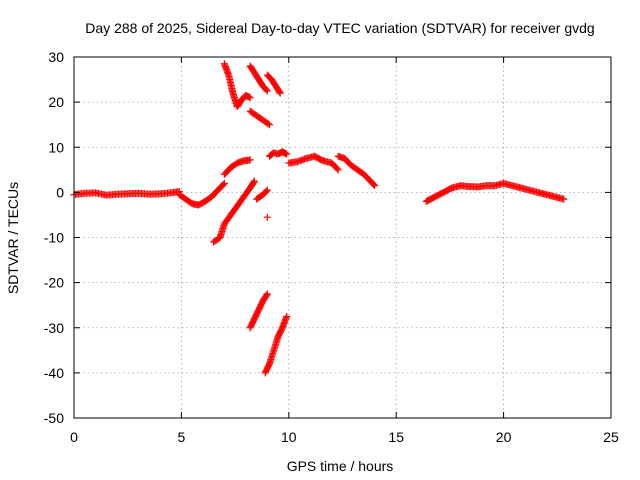  Describe the element at coordinates (344, 437) in the screenshot. I see `x-tick-labels: 0 5 10 15 20 25` at that location.